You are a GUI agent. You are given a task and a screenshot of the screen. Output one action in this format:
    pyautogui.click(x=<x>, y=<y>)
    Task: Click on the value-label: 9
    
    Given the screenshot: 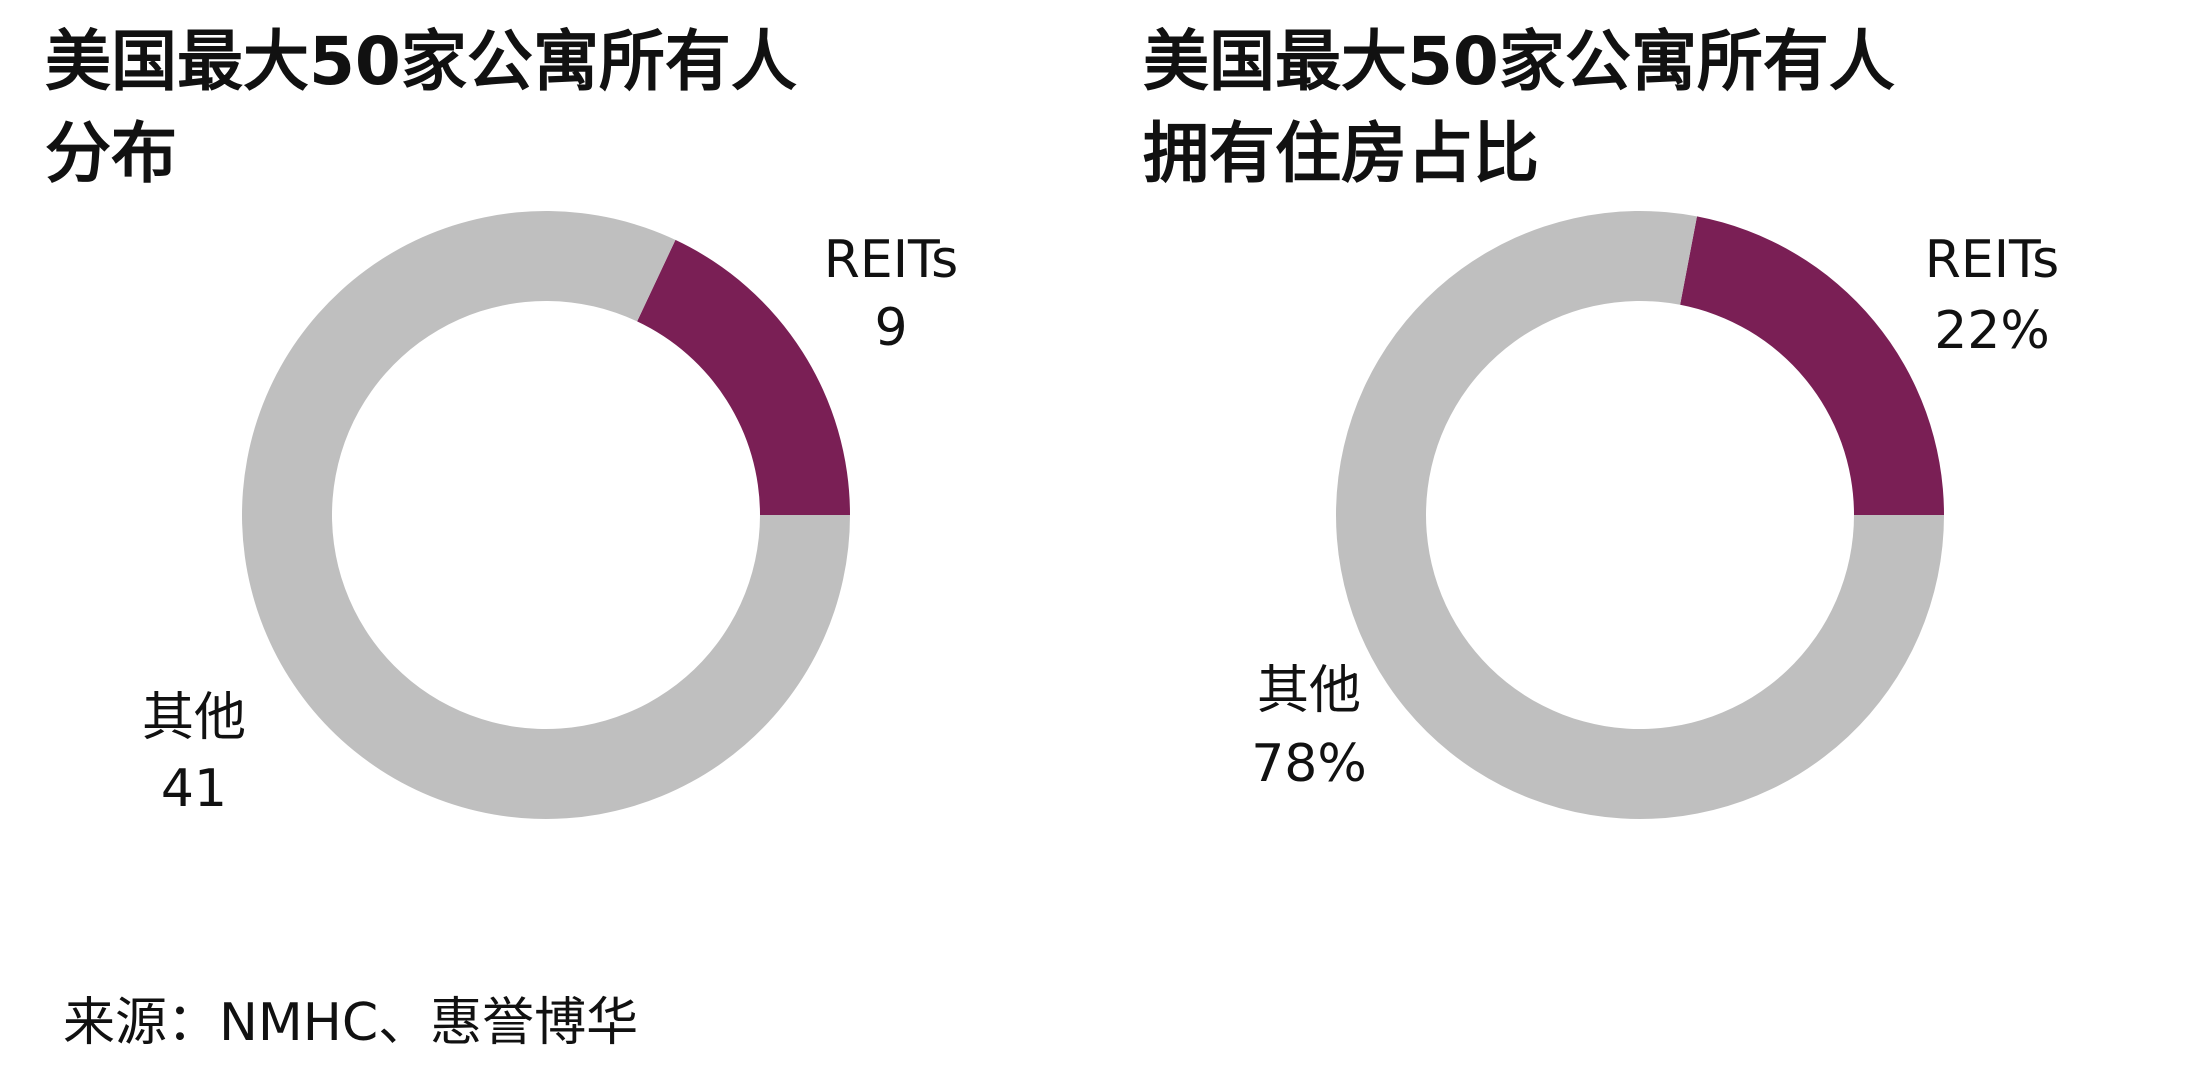 What is the action you would take?
    pyautogui.click(x=890, y=328)
    